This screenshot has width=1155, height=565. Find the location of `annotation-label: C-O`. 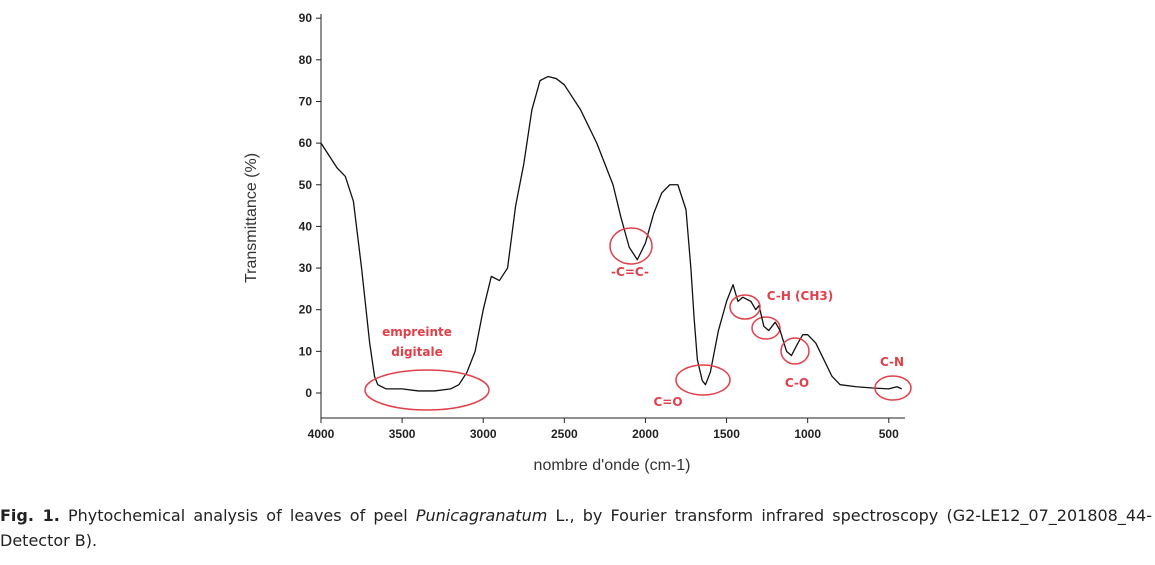

annotation-label: C-O is located at coordinates (797, 383).